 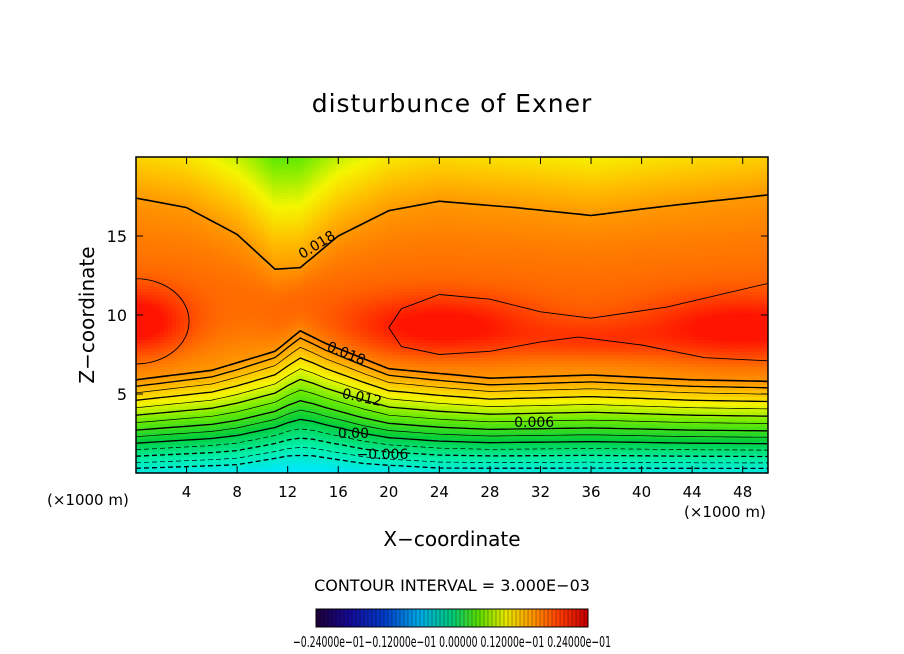 What do you see at coordinates (742, 492) in the screenshot?
I see `x-tick-label: 48` at bounding box center [742, 492].